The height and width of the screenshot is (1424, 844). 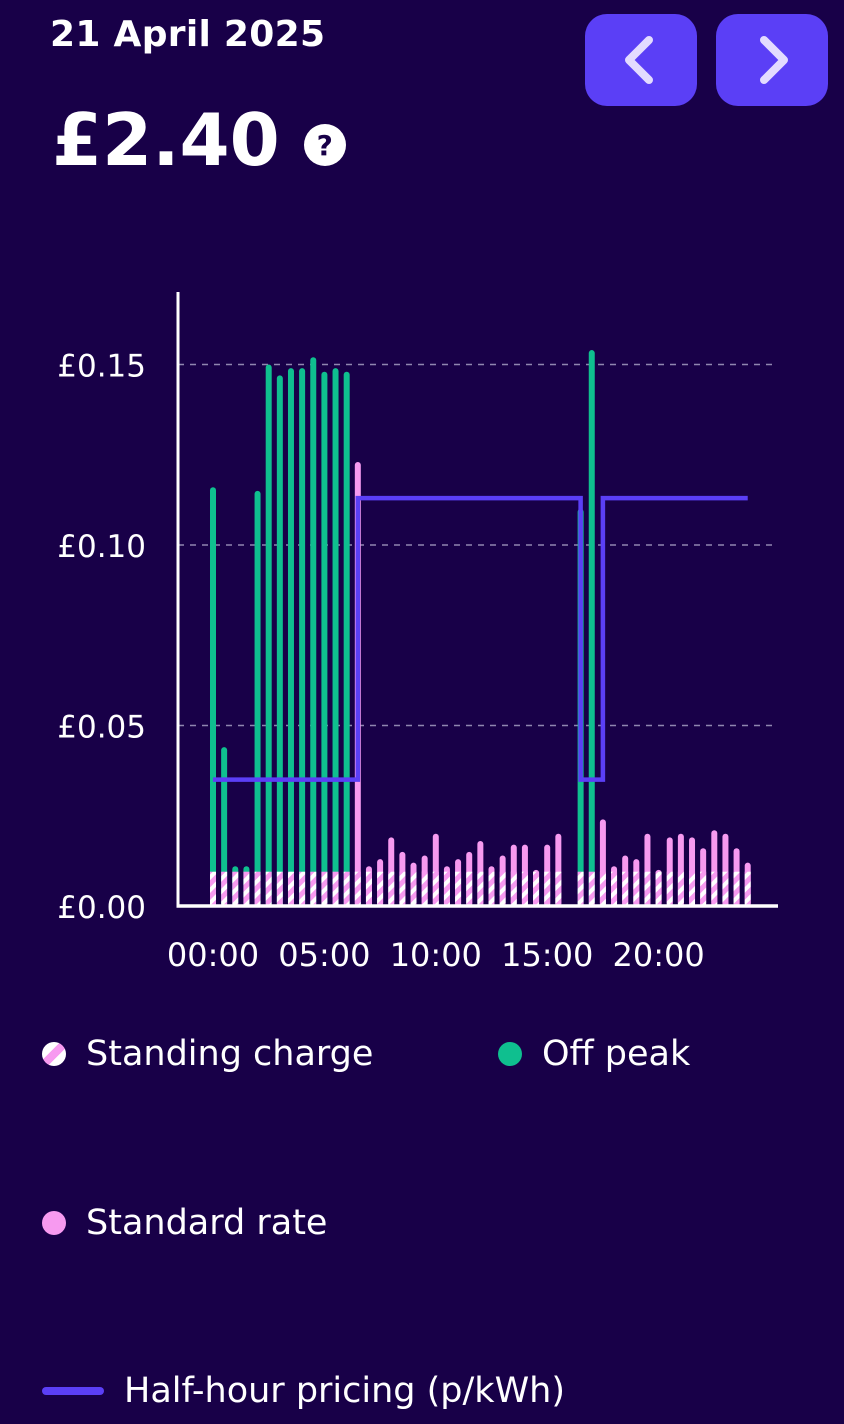 I want to click on y-tick-label: £0.05, so click(x=101, y=728).